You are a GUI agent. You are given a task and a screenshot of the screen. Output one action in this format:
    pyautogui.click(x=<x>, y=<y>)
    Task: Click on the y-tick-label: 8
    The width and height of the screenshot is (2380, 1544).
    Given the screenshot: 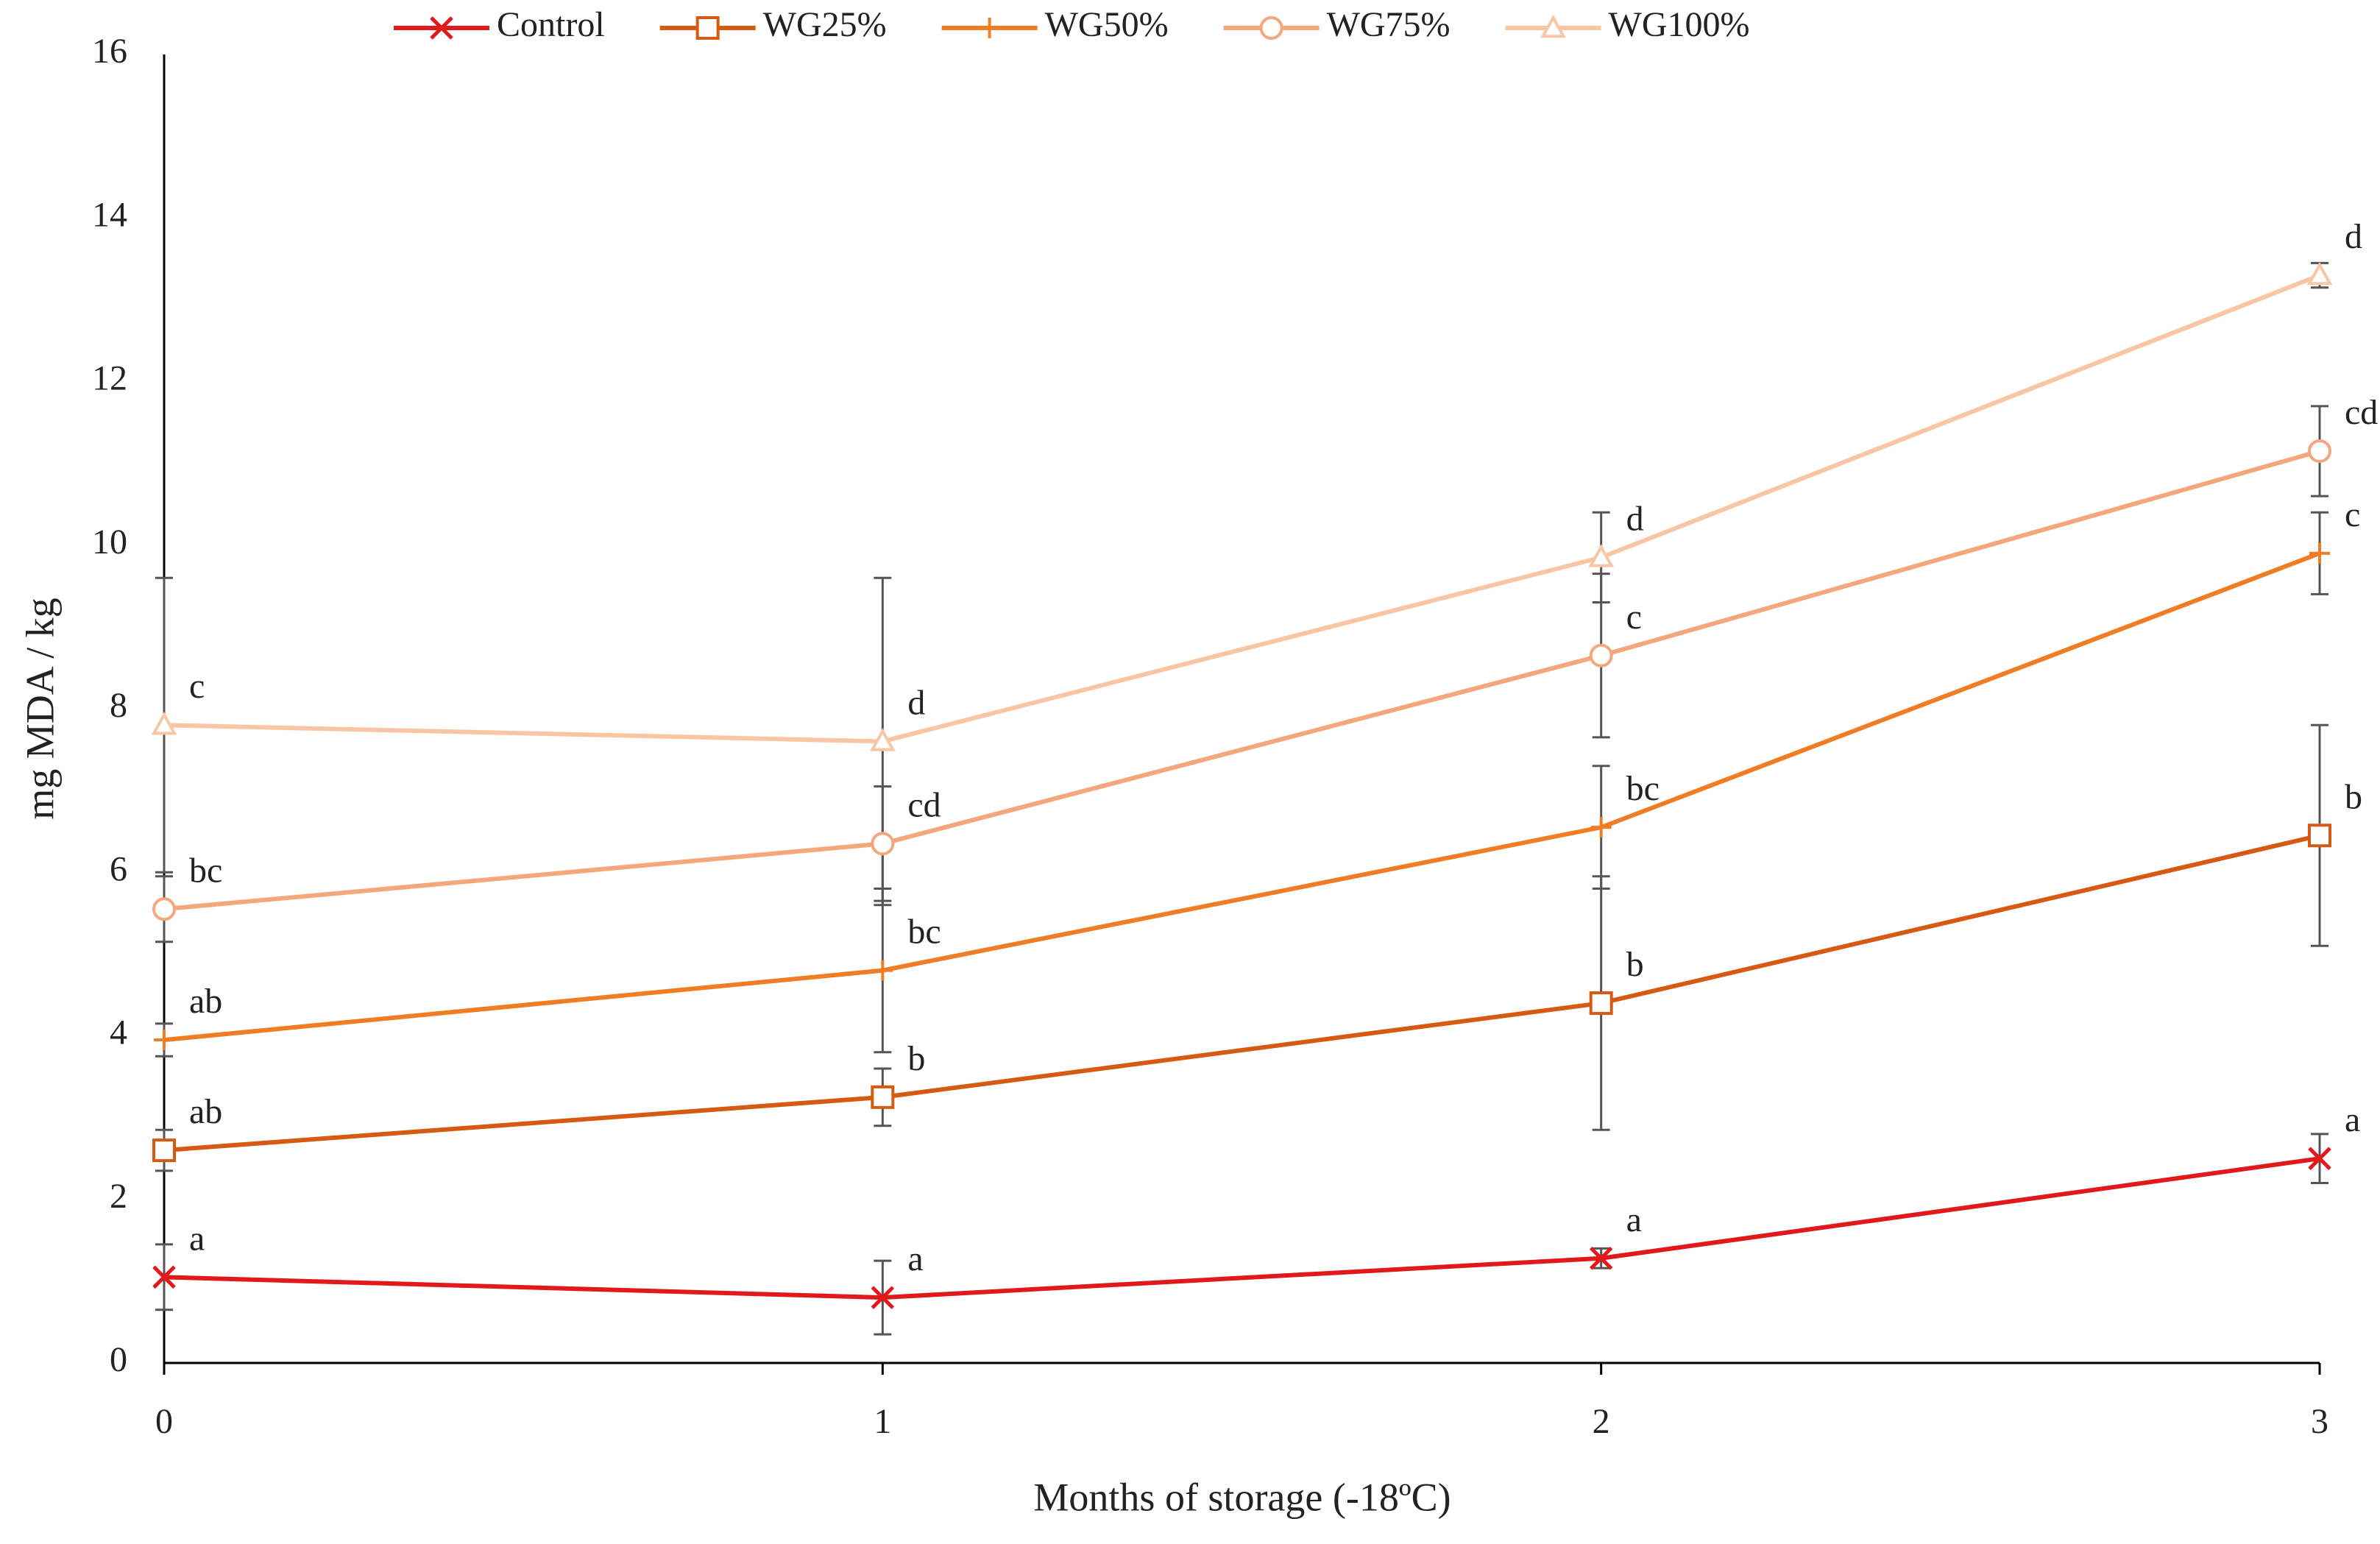 What is the action you would take?
    pyautogui.click(x=118, y=705)
    